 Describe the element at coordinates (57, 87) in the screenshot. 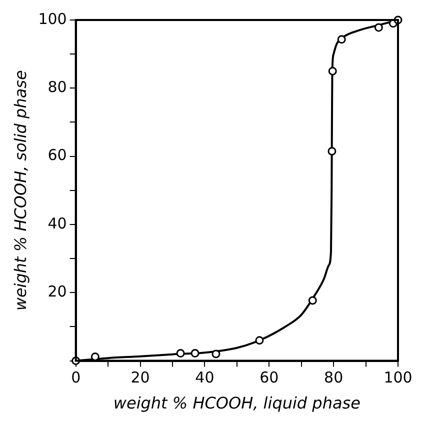

I see `y-tick-label: 80` at that location.